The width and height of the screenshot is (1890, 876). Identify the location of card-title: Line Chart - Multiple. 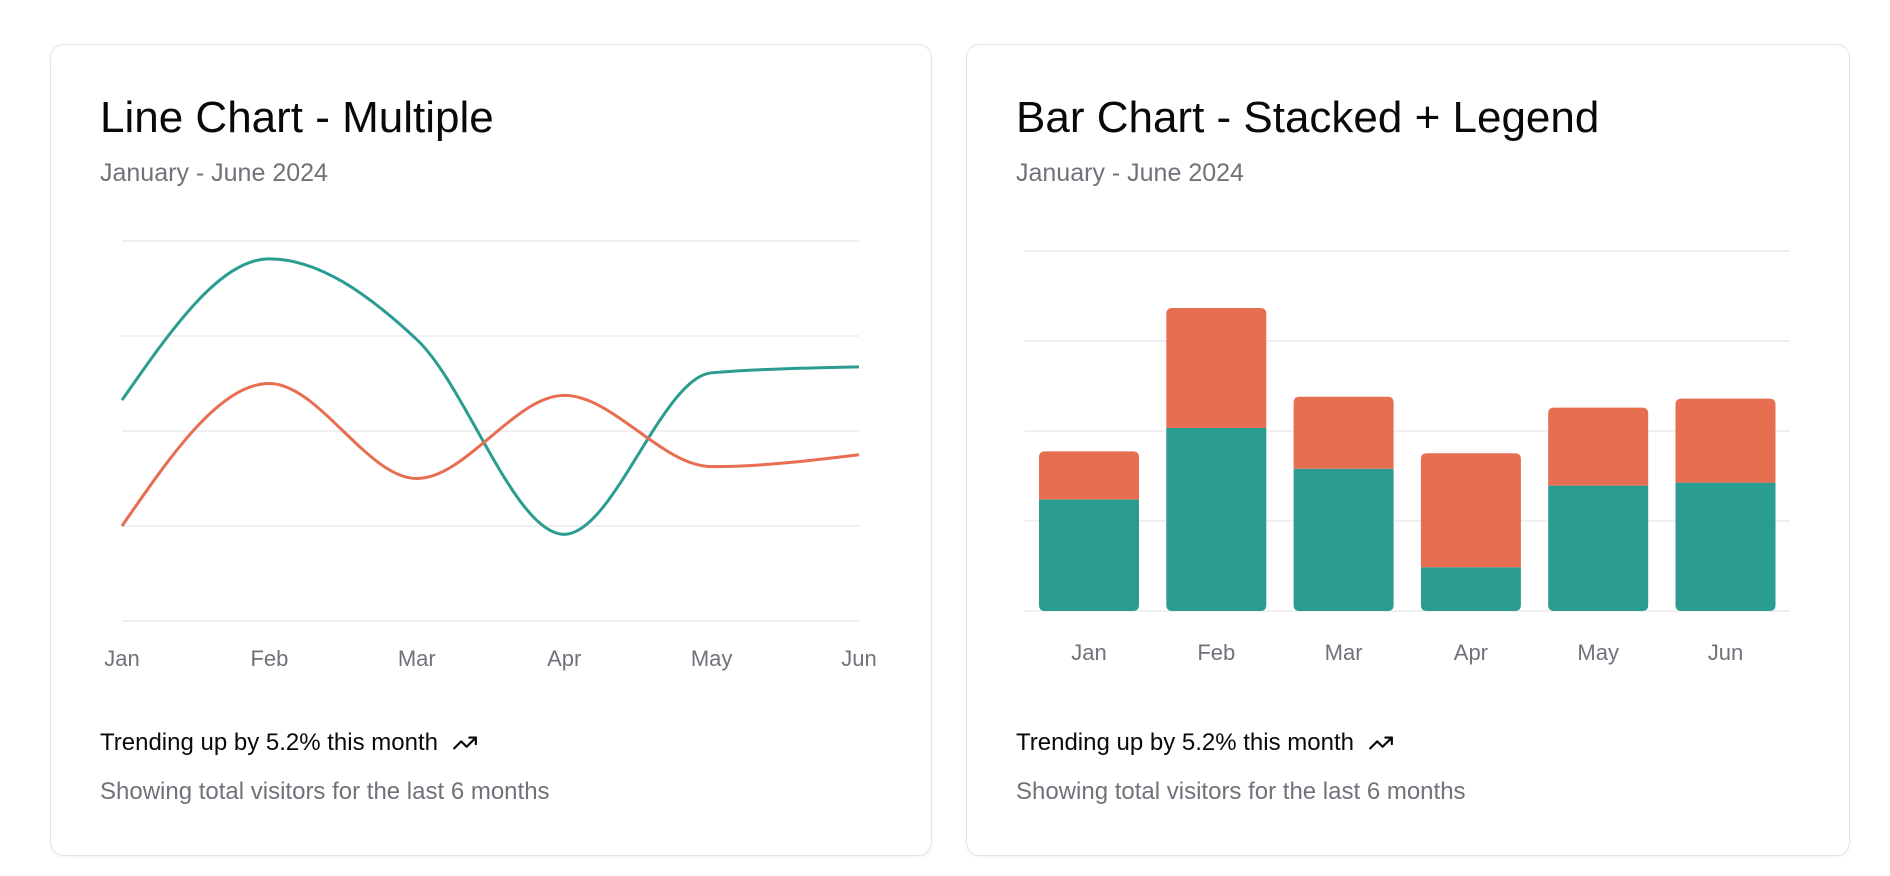
(297, 117).